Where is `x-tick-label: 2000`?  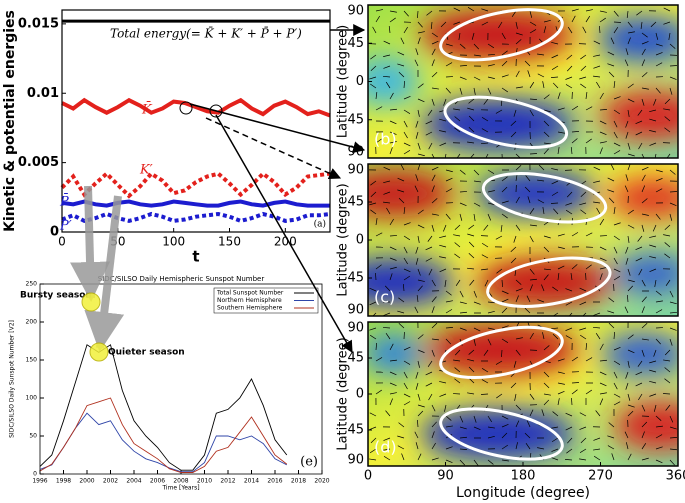 x-tick-label: 2000 is located at coordinates (86, 481).